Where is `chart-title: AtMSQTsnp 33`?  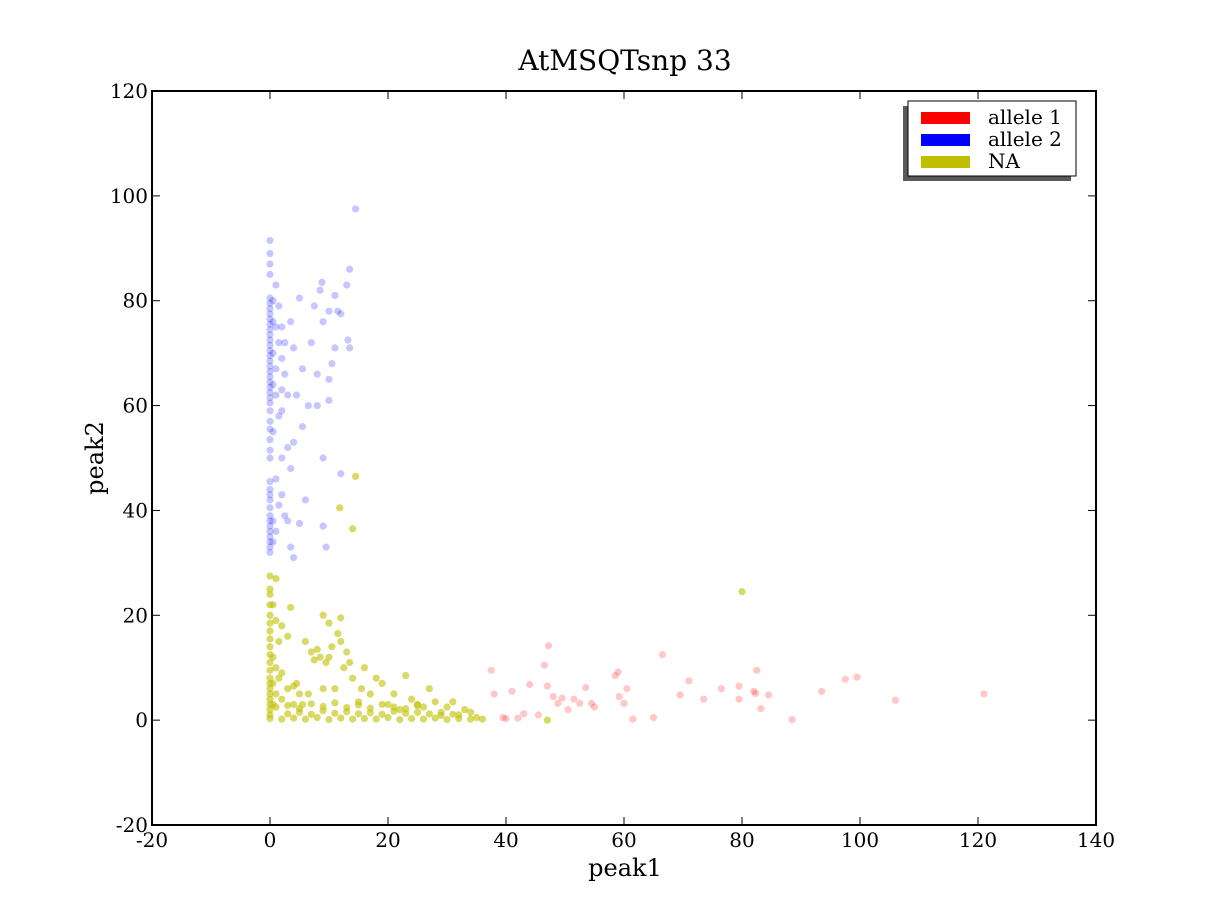 chart-title: AtMSQTsnp 33 is located at coordinates (624, 60).